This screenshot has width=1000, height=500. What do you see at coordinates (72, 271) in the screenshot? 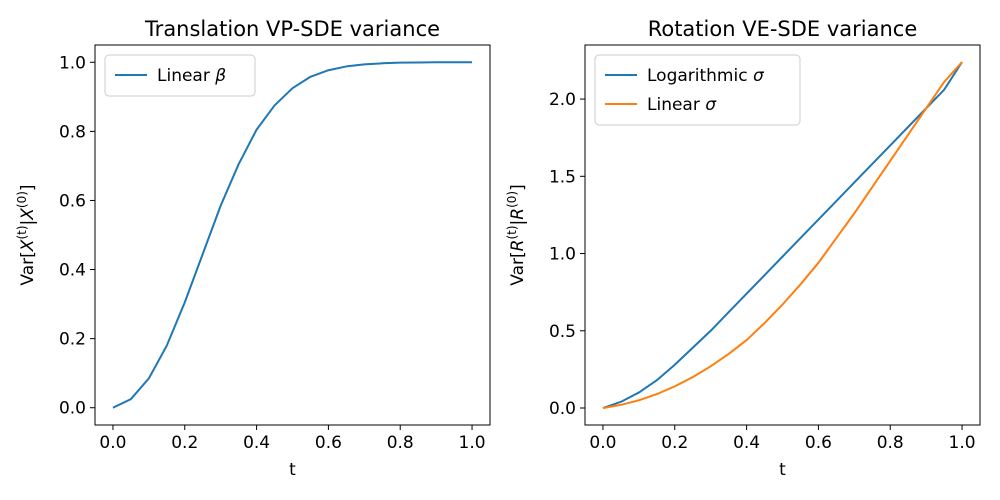
I see `y-tick-label: 0.4` at bounding box center [72, 271].